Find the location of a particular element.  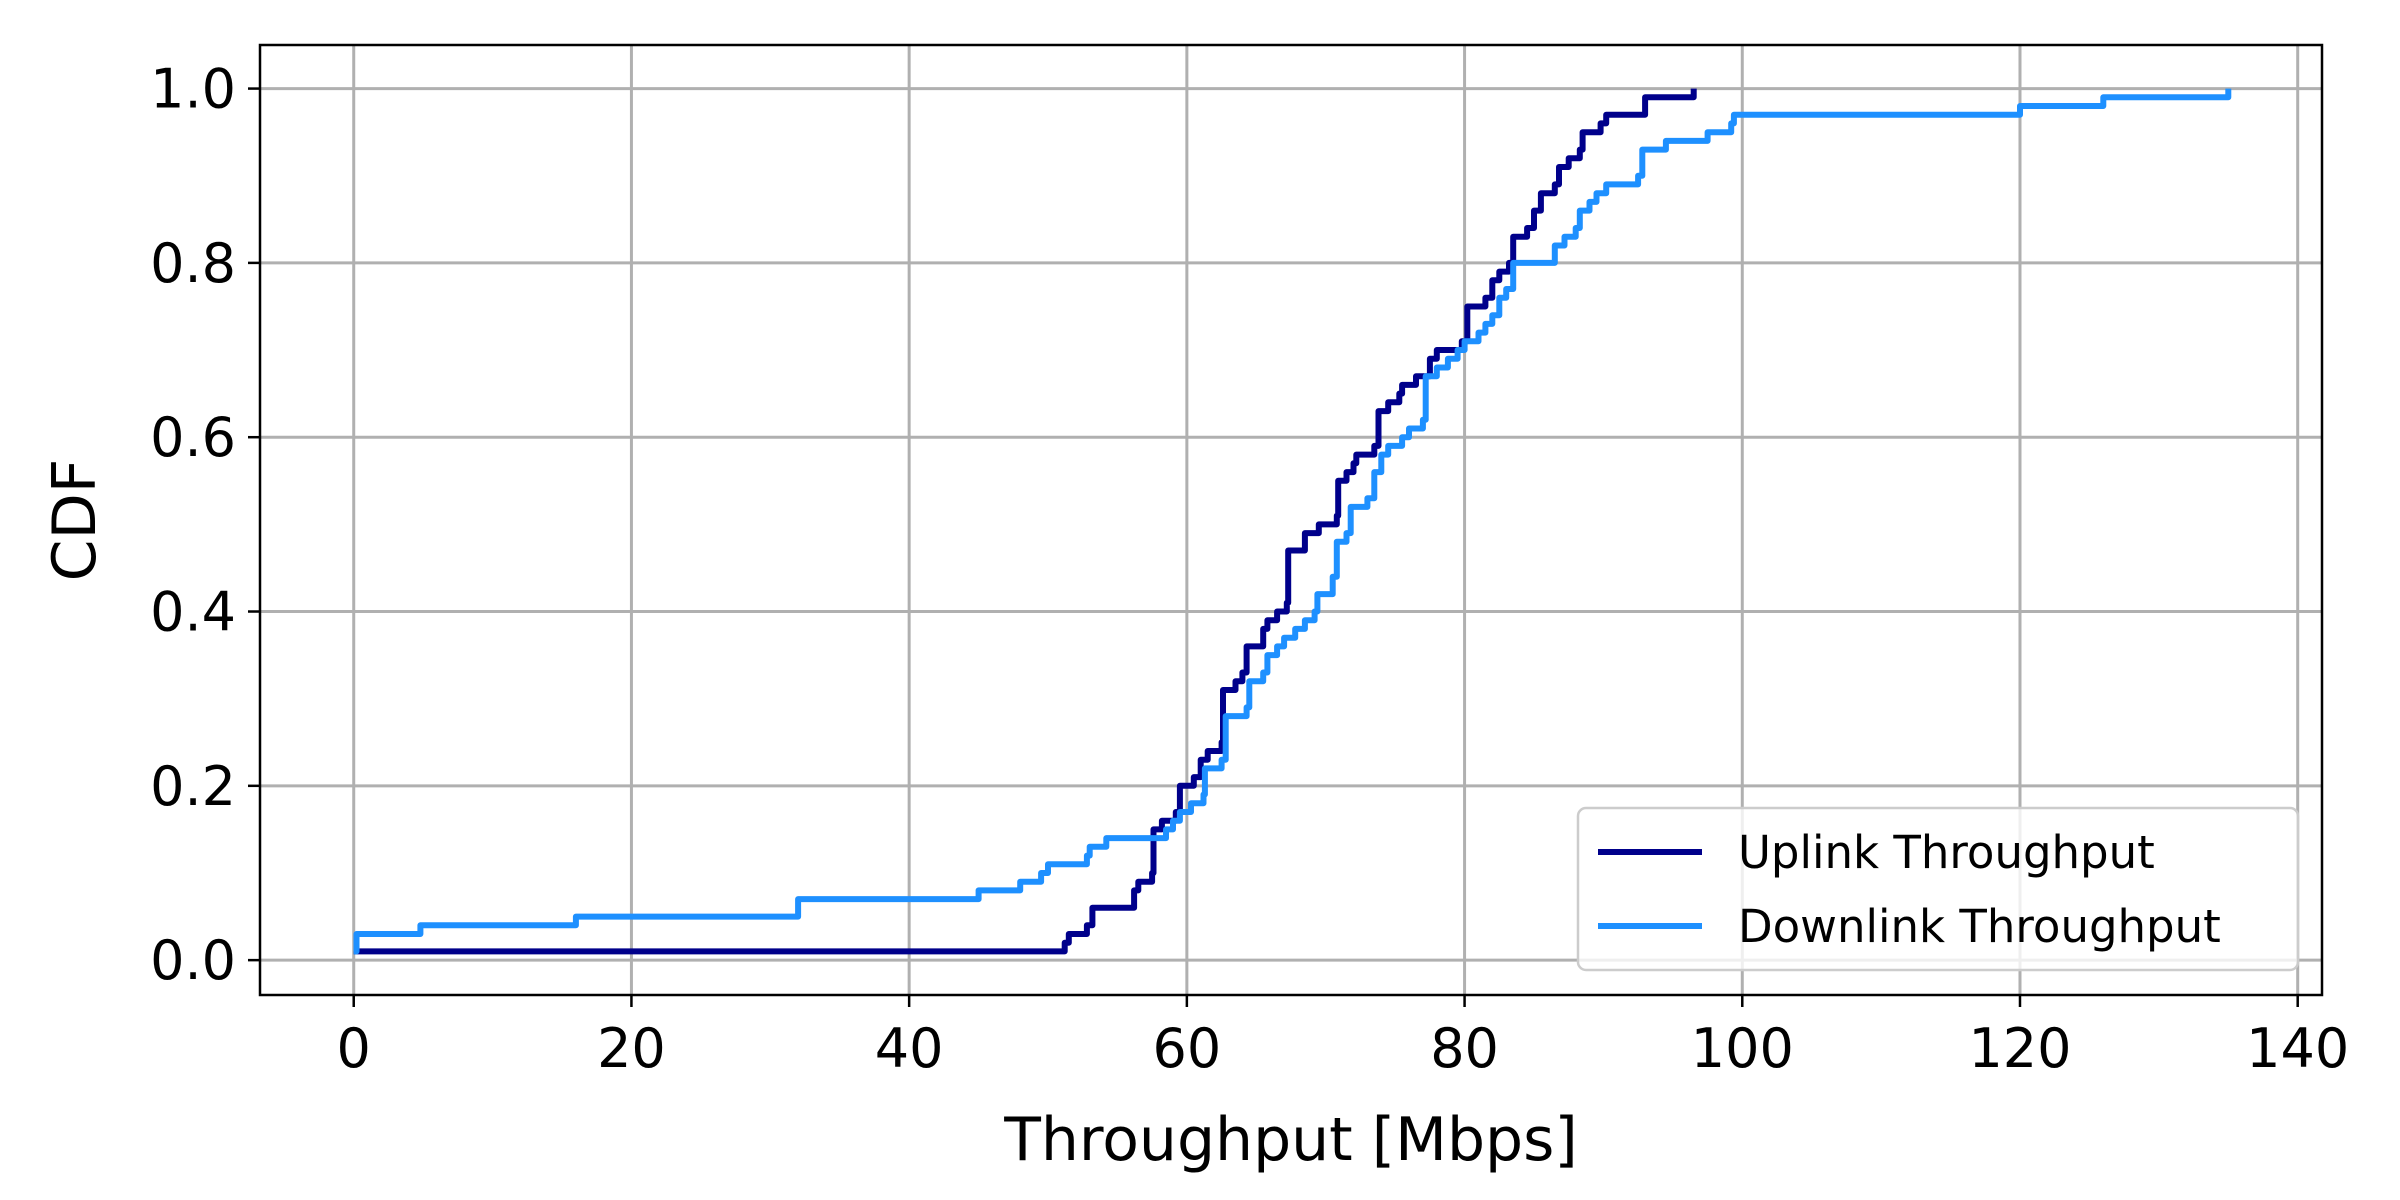

y-tick-label: 0.2 is located at coordinates (193, 786).